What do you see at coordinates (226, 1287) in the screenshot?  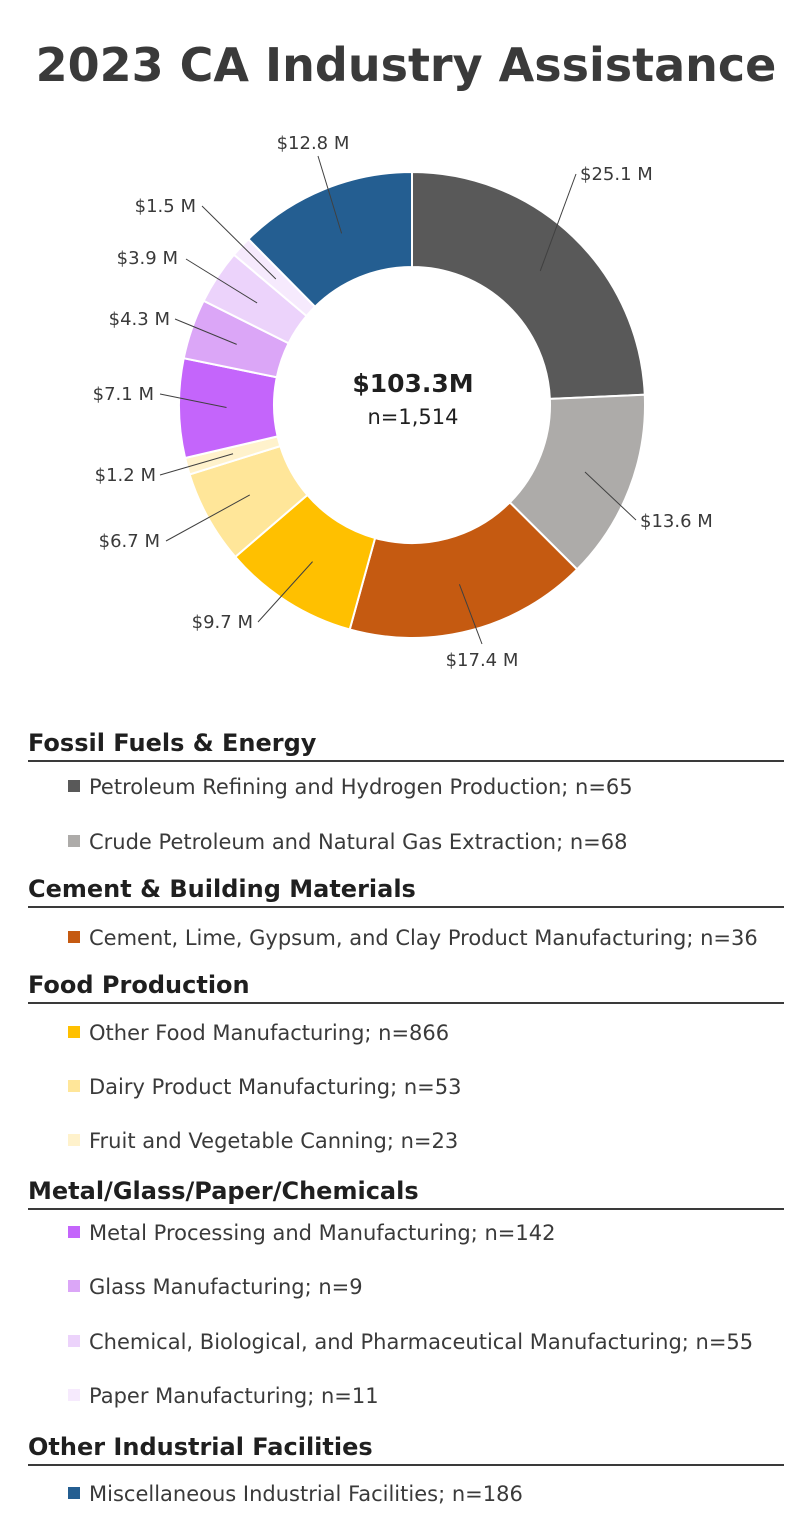 I see `legend-item-label: Glass Manufacturing; n=9` at bounding box center [226, 1287].